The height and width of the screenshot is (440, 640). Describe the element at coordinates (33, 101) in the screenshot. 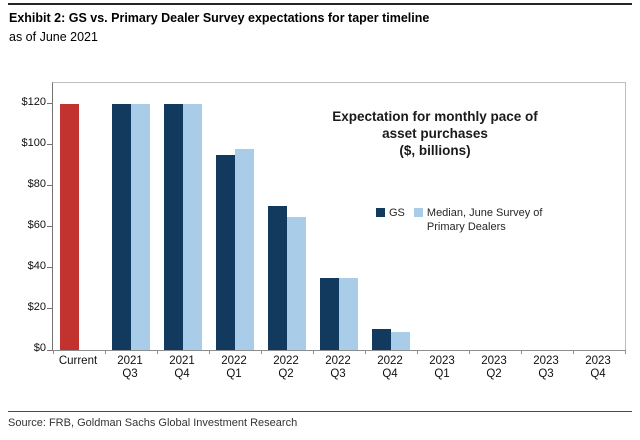

I see `y-axis-tick-label: $120` at that location.